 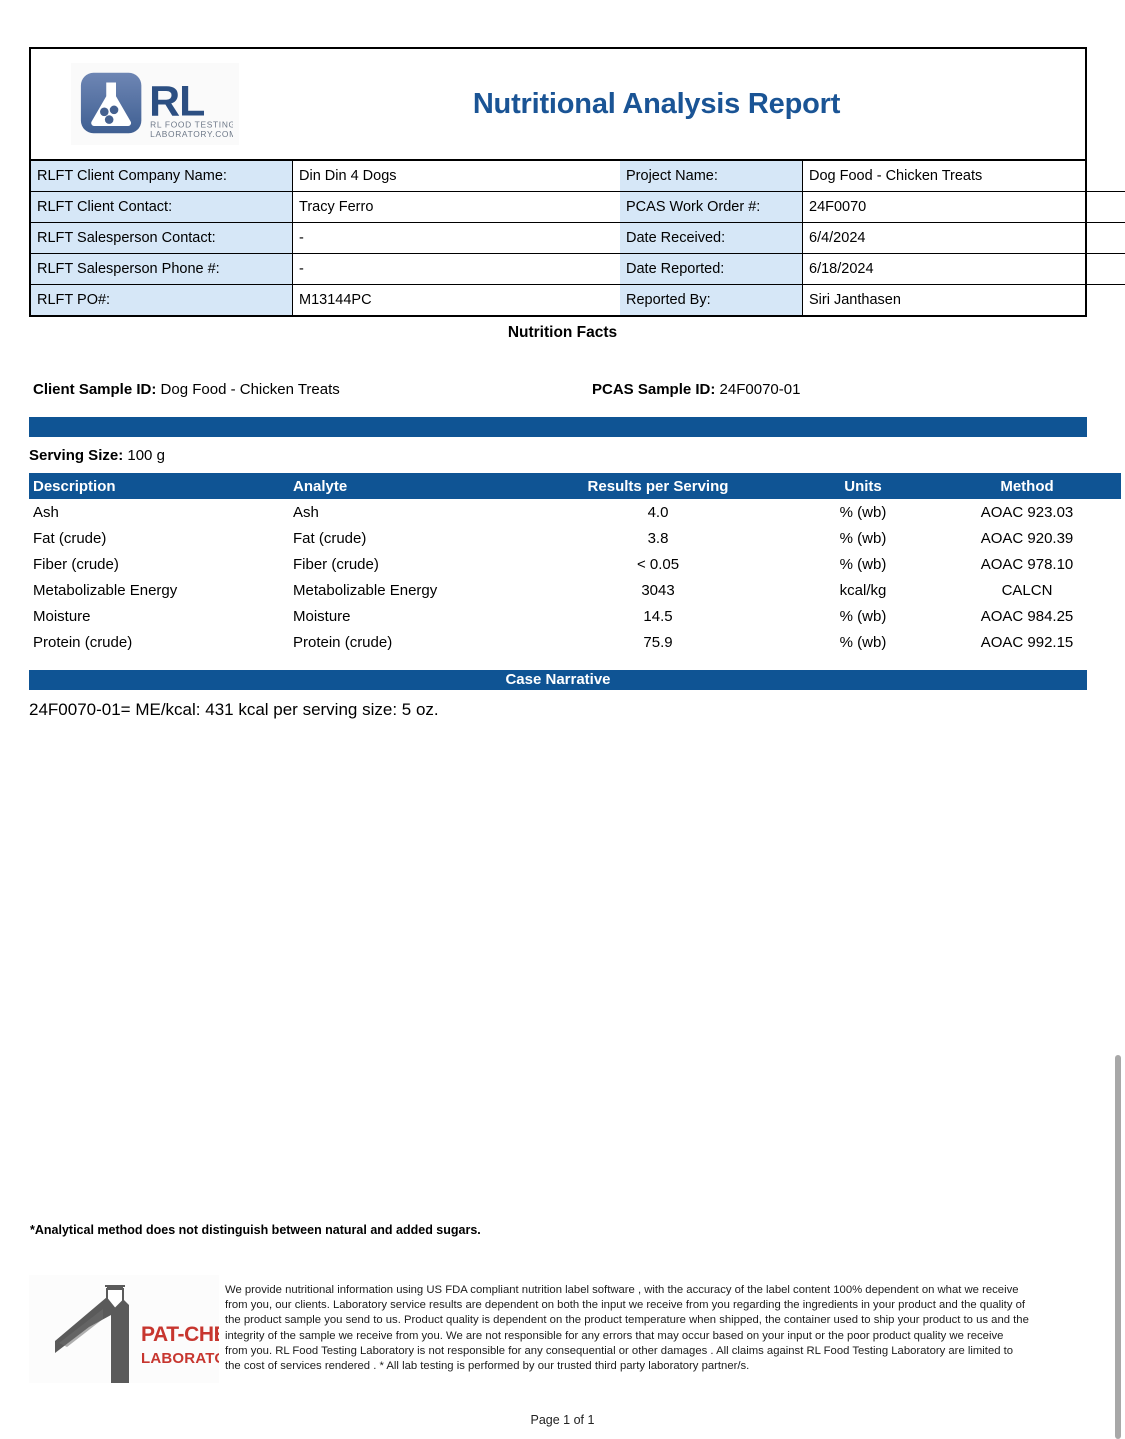 What do you see at coordinates (562, 1420) in the screenshot?
I see `page-number: Page 1 of 1` at bounding box center [562, 1420].